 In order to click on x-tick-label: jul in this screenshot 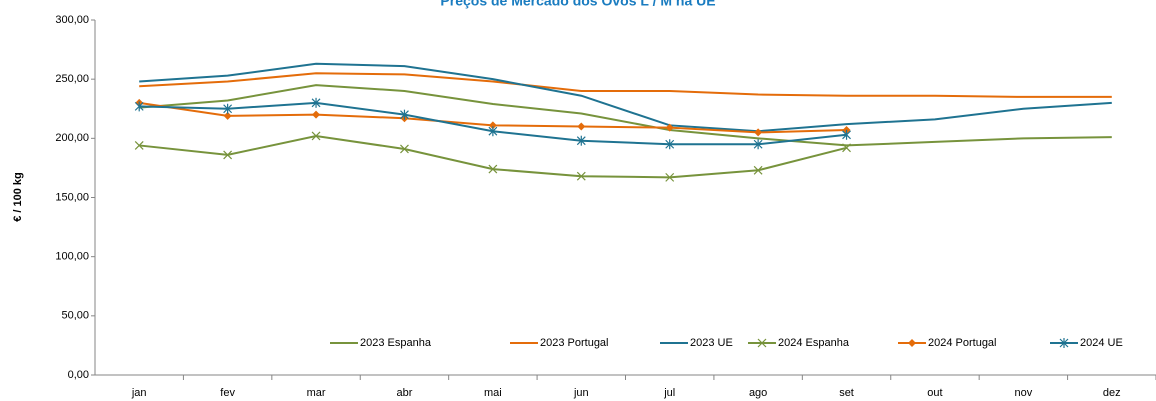, I will do `click(669, 393)`.